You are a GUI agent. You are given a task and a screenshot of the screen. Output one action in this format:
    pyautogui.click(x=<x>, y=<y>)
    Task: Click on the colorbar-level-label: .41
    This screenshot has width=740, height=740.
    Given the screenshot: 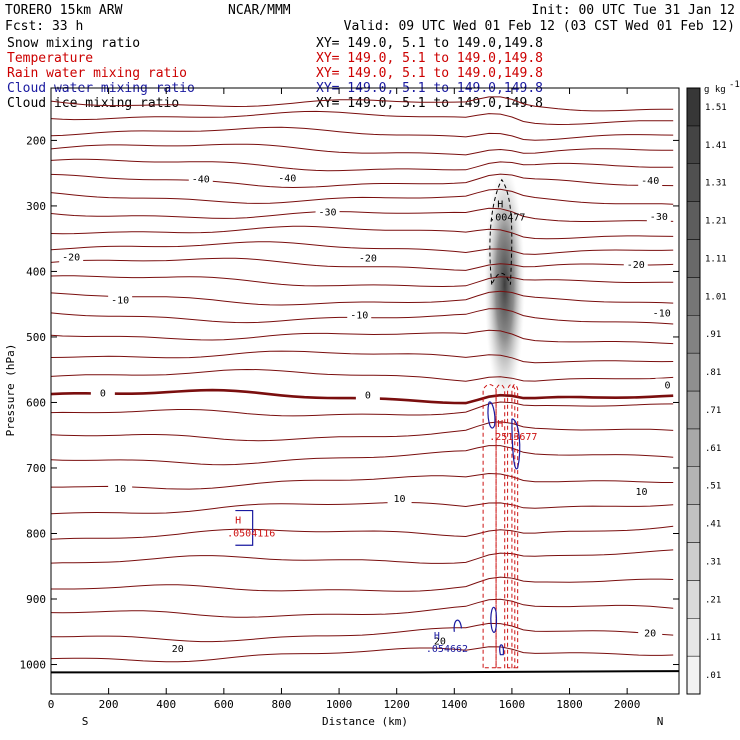 What is the action you would take?
    pyautogui.click(x=713, y=525)
    